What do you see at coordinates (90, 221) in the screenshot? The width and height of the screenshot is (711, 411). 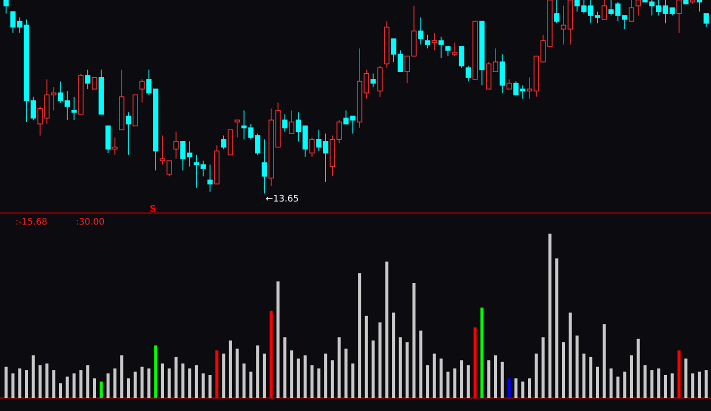 I see `text: :30.00` at bounding box center [90, 221].